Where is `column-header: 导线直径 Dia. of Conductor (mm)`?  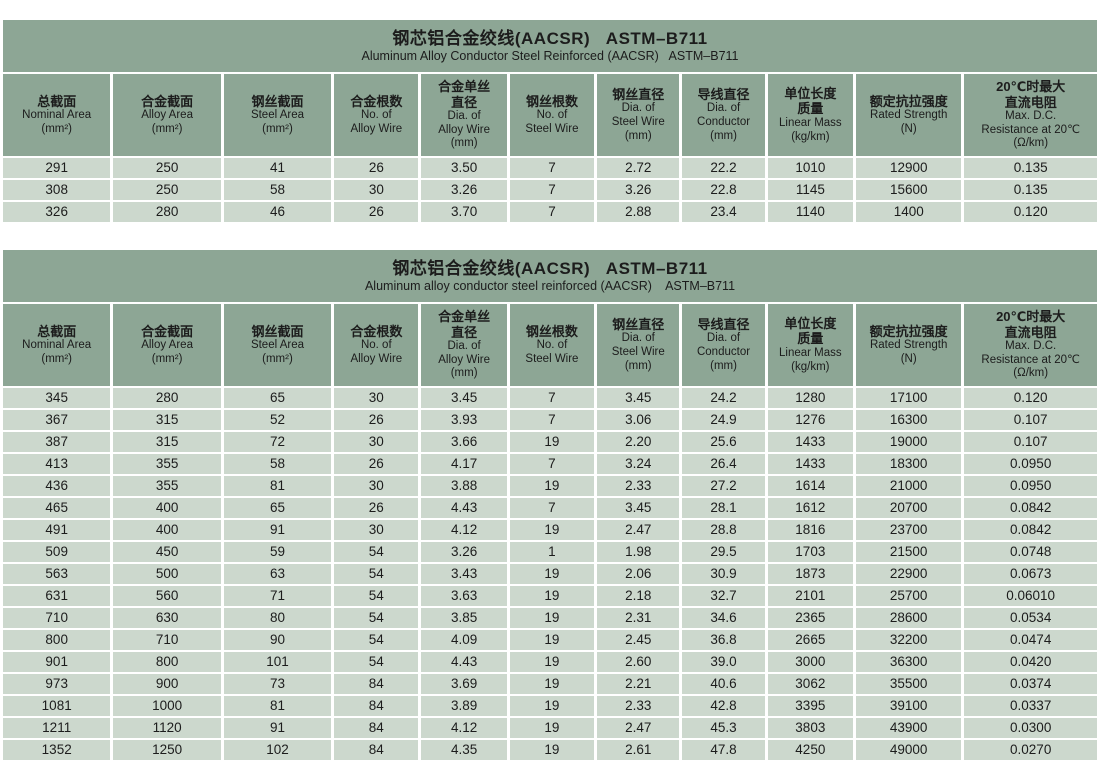 column-header: 导线直径 Dia. of Conductor (mm) is located at coordinates (723, 115).